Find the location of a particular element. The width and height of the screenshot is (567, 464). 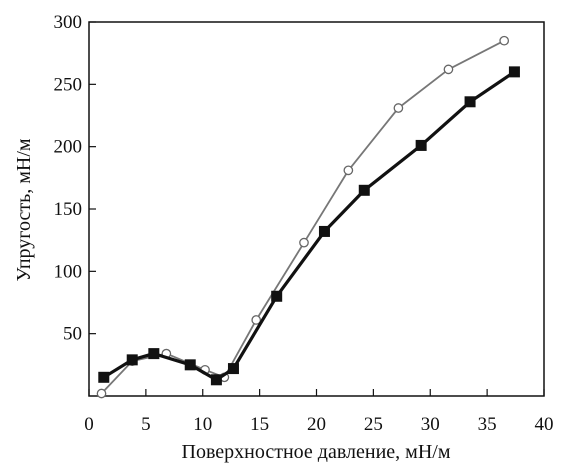

x-tick-label: 20 is located at coordinates (316, 424).